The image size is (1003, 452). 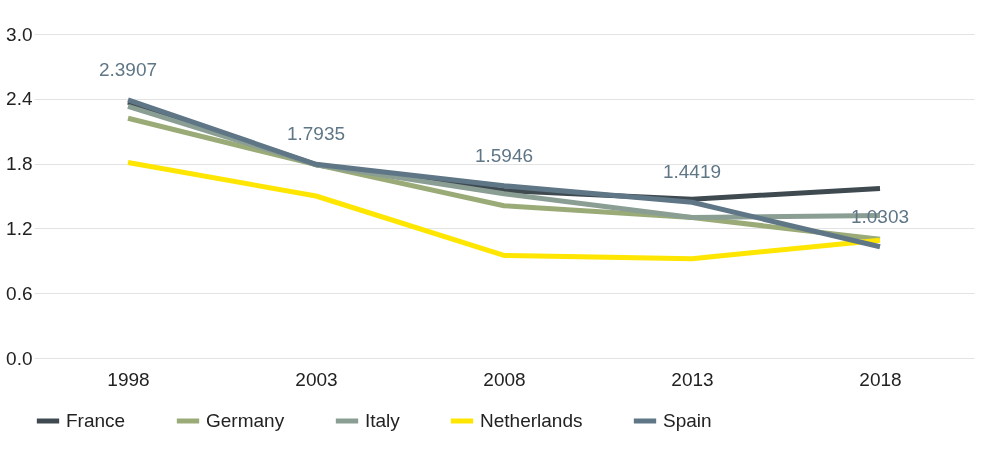 I want to click on y-tick-label: 3.0, so click(x=19, y=34).